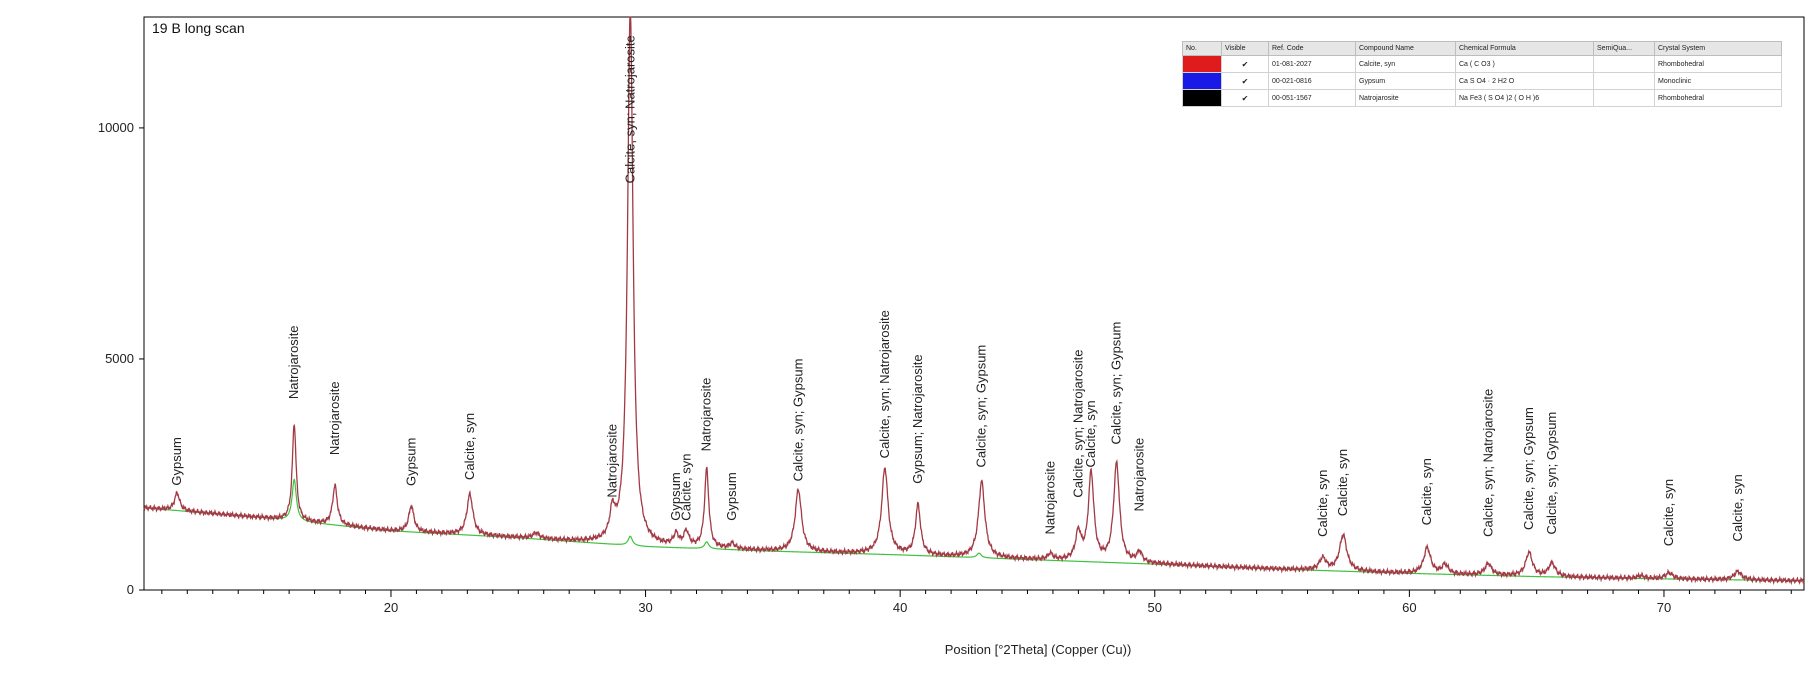 The height and width of the screenshot is (679, 1811). I want to click on formula-cell: Na Fe3 ( S O4 )2 ( O H )6, so click(1524, 98).